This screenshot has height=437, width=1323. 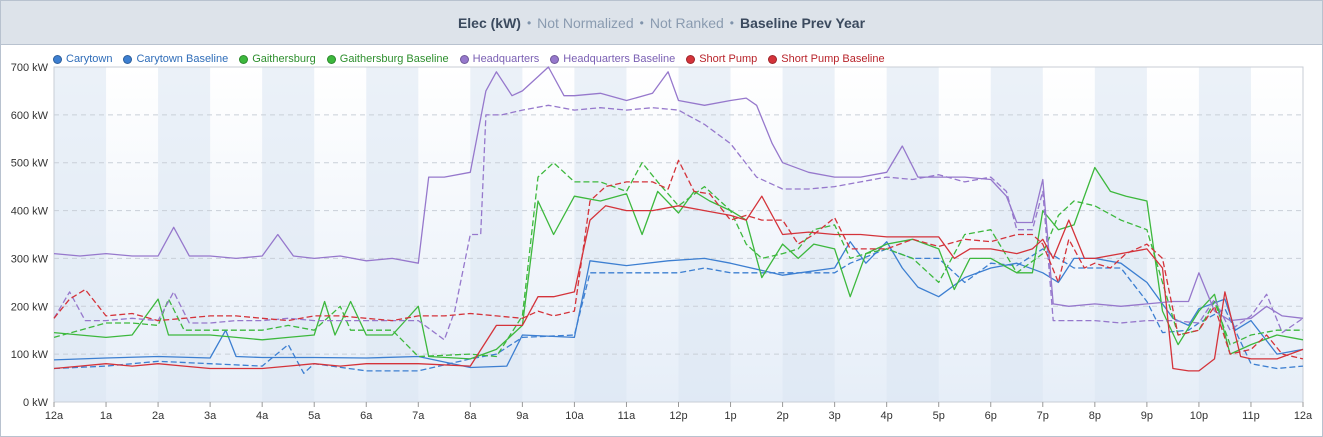 What do you see at coordinates (728, 59) in the screenshot?
I see `legend-label: Short Pump` at bounding box center [728, 59].